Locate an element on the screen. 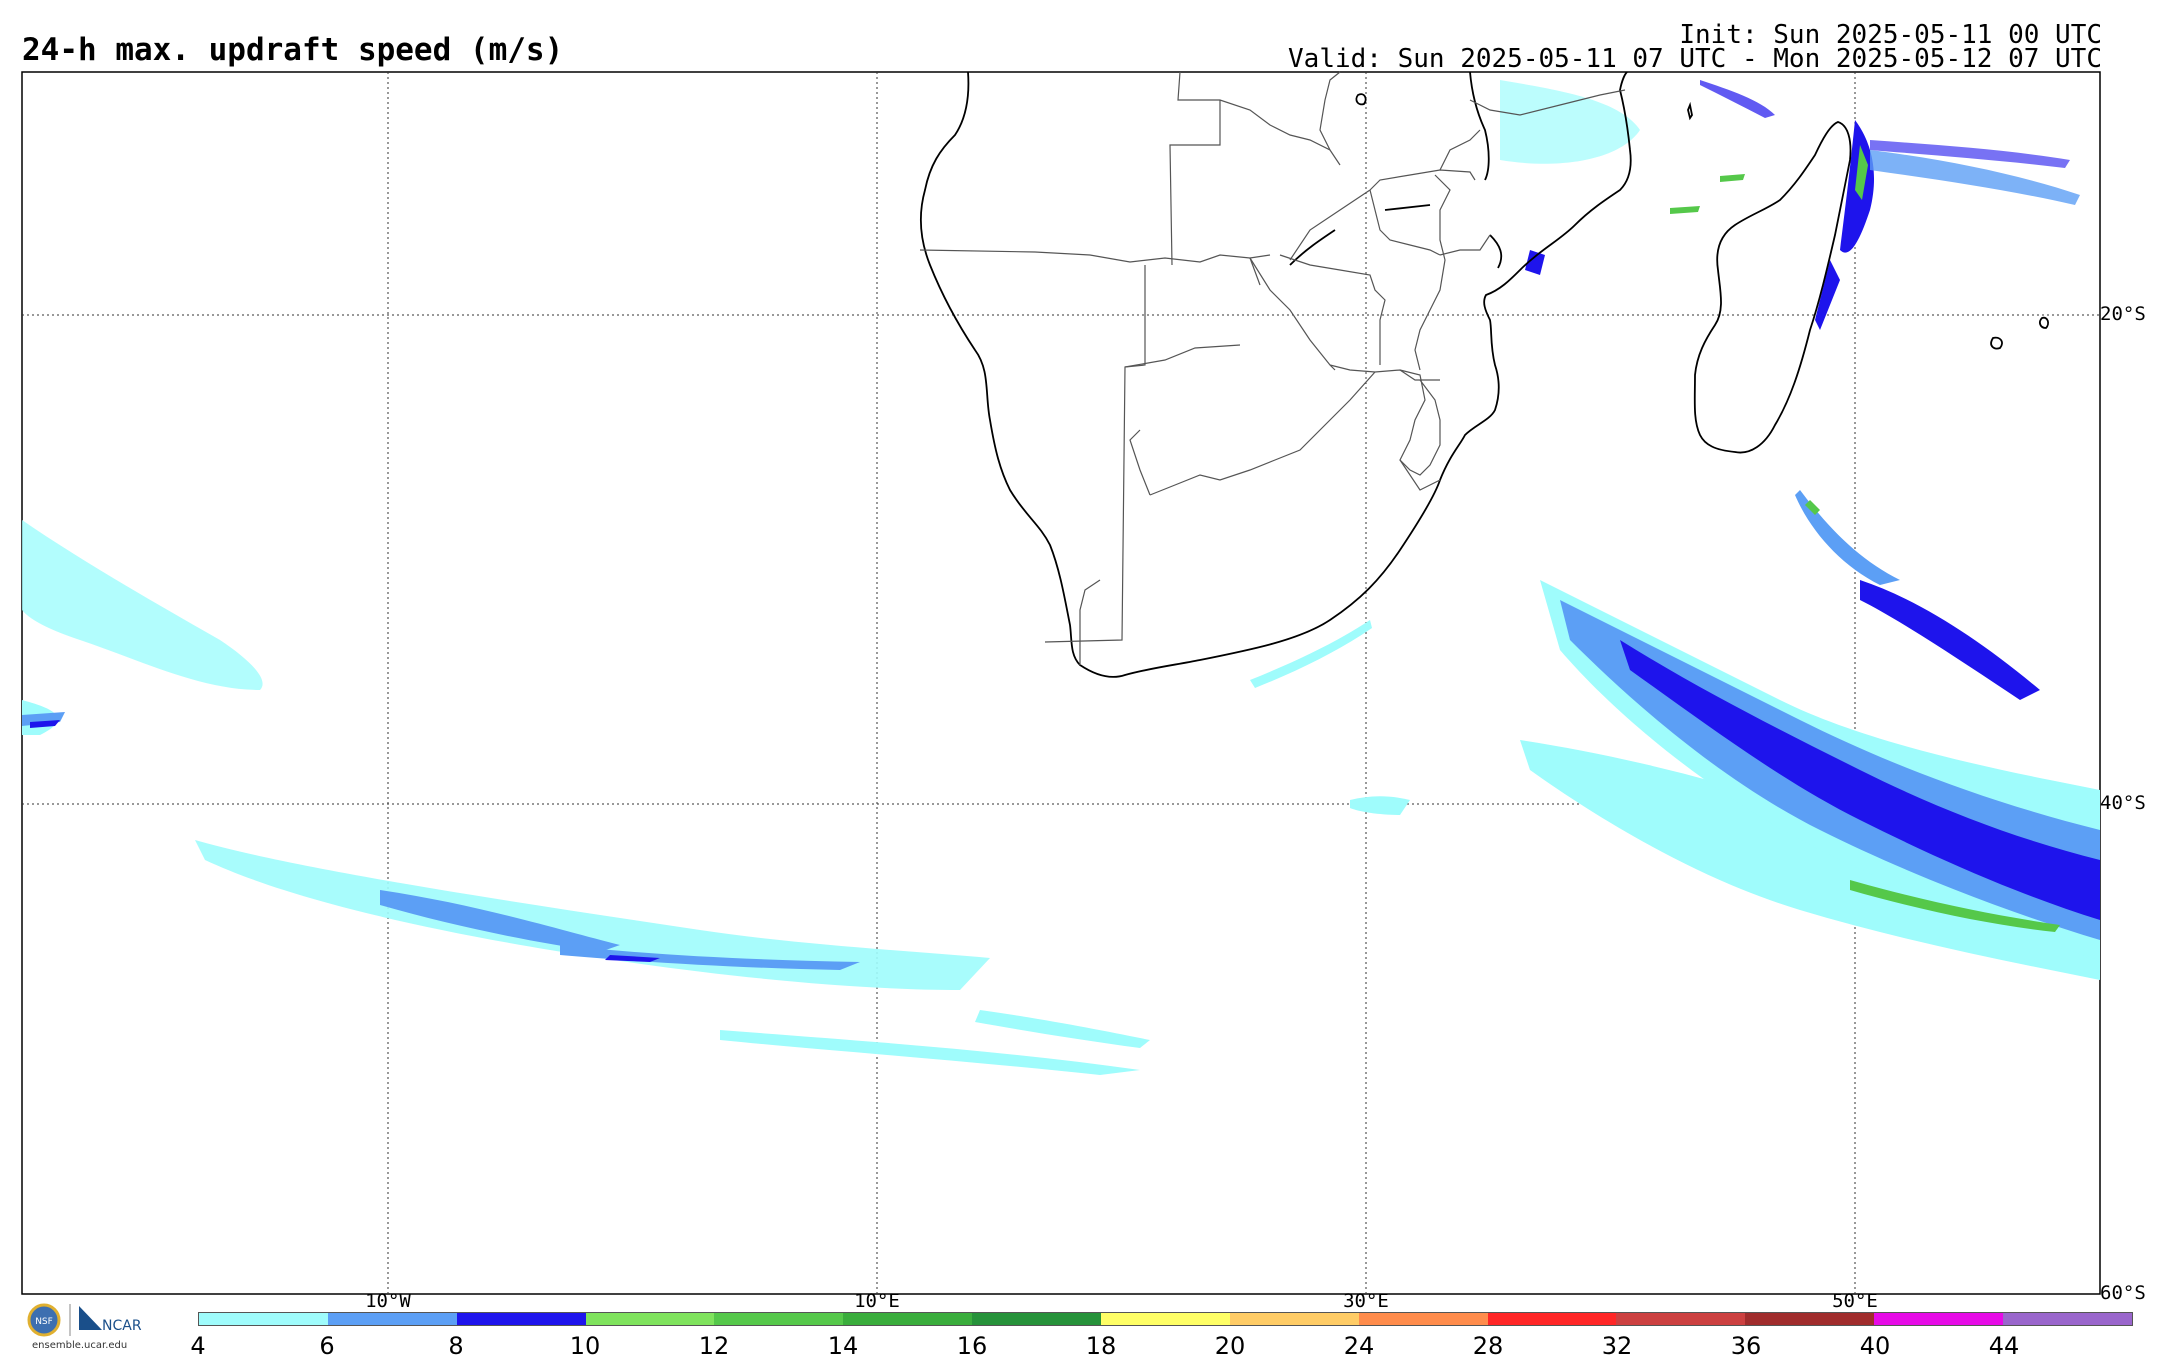 Image resolution: width=2160 pixels, height=1360 pixels. lat-label-60s: 60°S is located at coordinates (2123, 1293).